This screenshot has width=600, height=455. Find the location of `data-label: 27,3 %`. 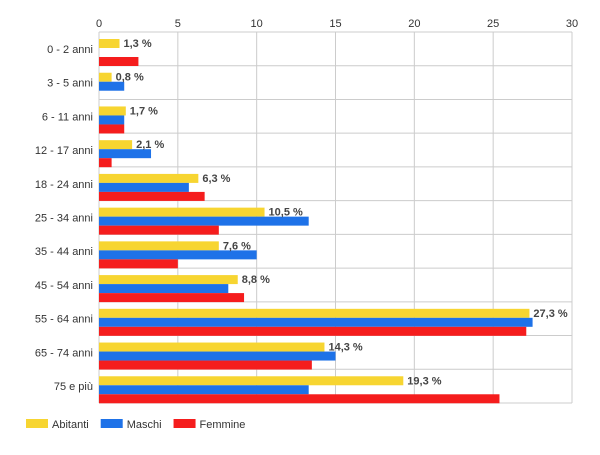

data-label: 27,3 % is located at coordinates (550, 314).